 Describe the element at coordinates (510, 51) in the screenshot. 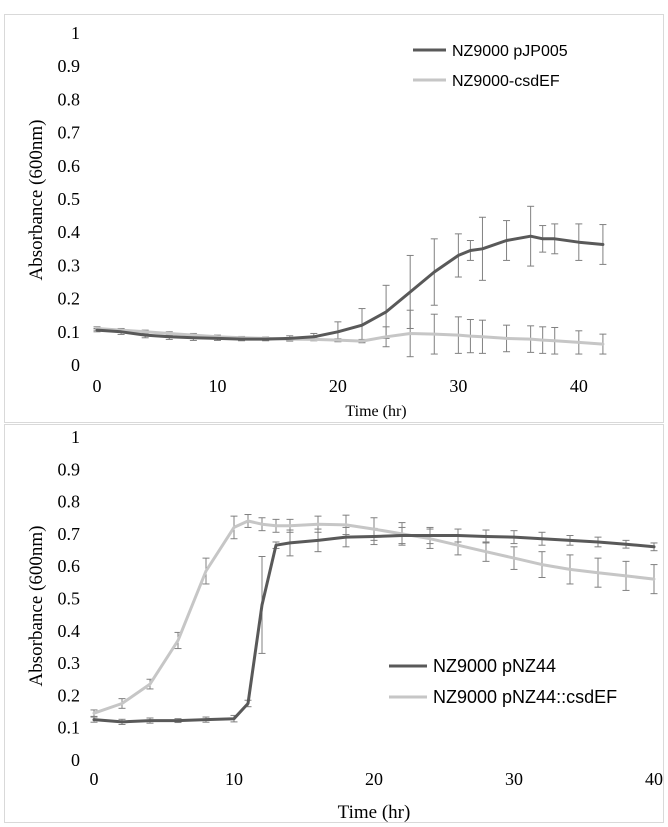

I see `legend-label: NZ9000 pJP005` at that location.